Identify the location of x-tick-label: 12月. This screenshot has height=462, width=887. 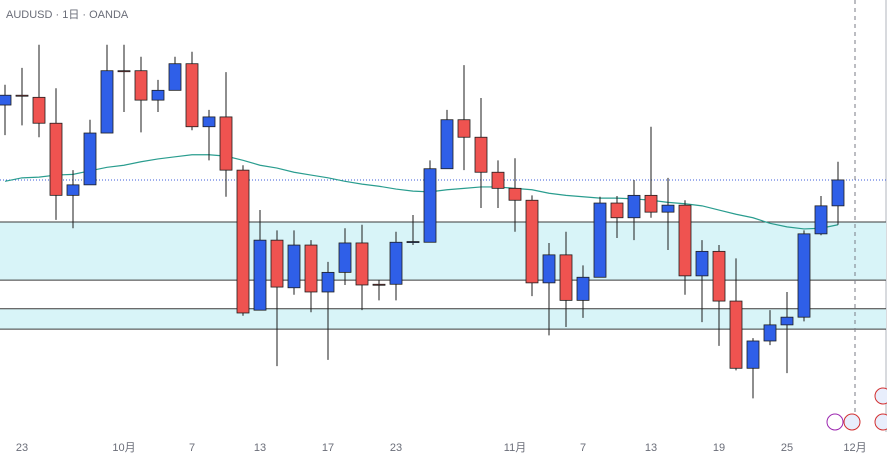
(854, 448).